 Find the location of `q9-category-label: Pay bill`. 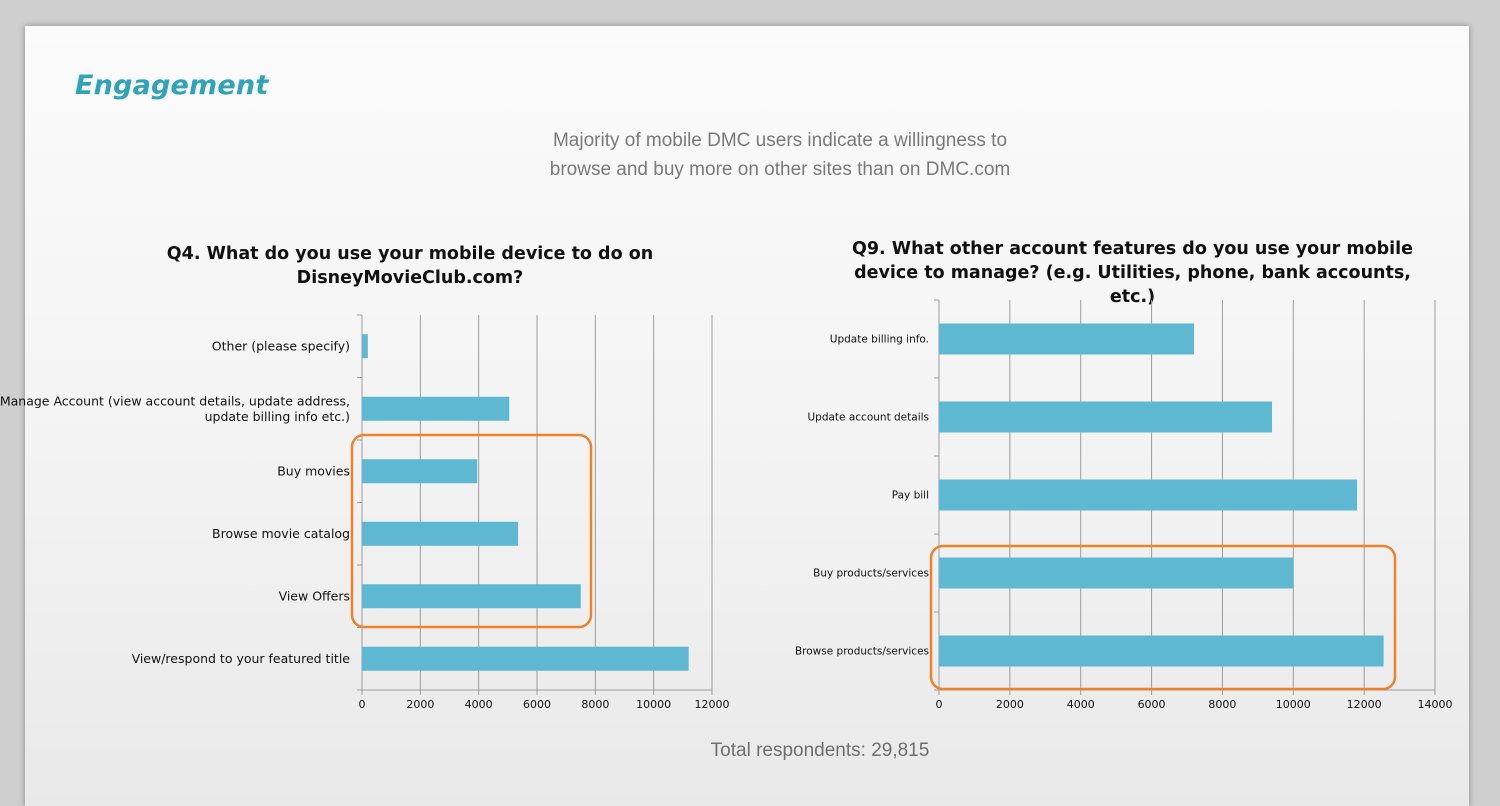

q9-category-label: Pay bill is located at coordinates (910, 496).